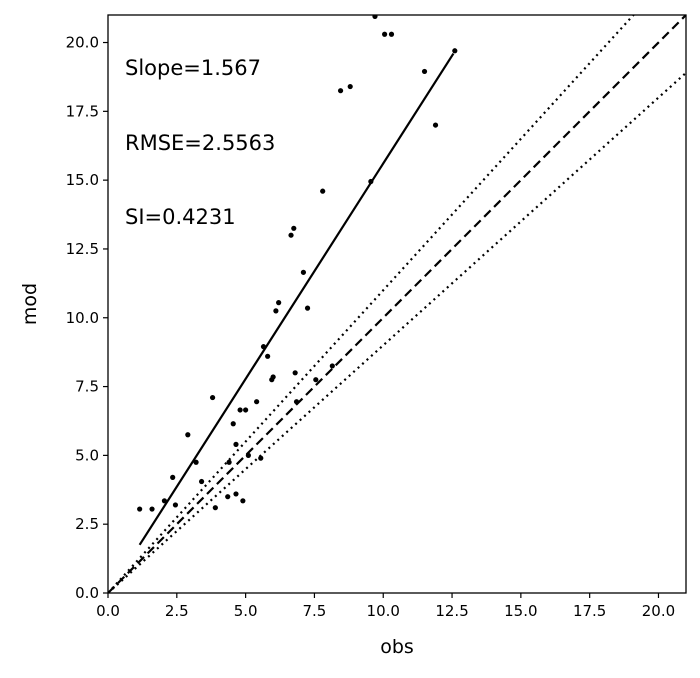 The image size is (700, 678). Describe the element at coordinates (314, 611) in the screenshot. I see `x-tick-label: 7.5` at that location.